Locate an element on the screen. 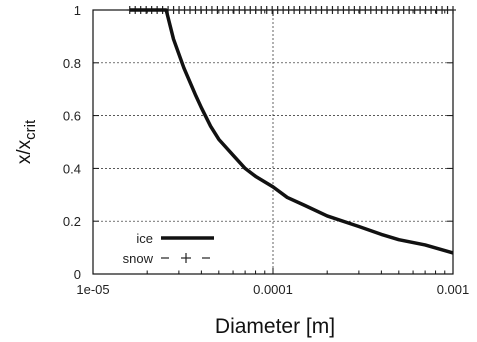 This screenshot has width=477, height=342. y-axis-label-sub: crit is located at coordinates (30, 129).